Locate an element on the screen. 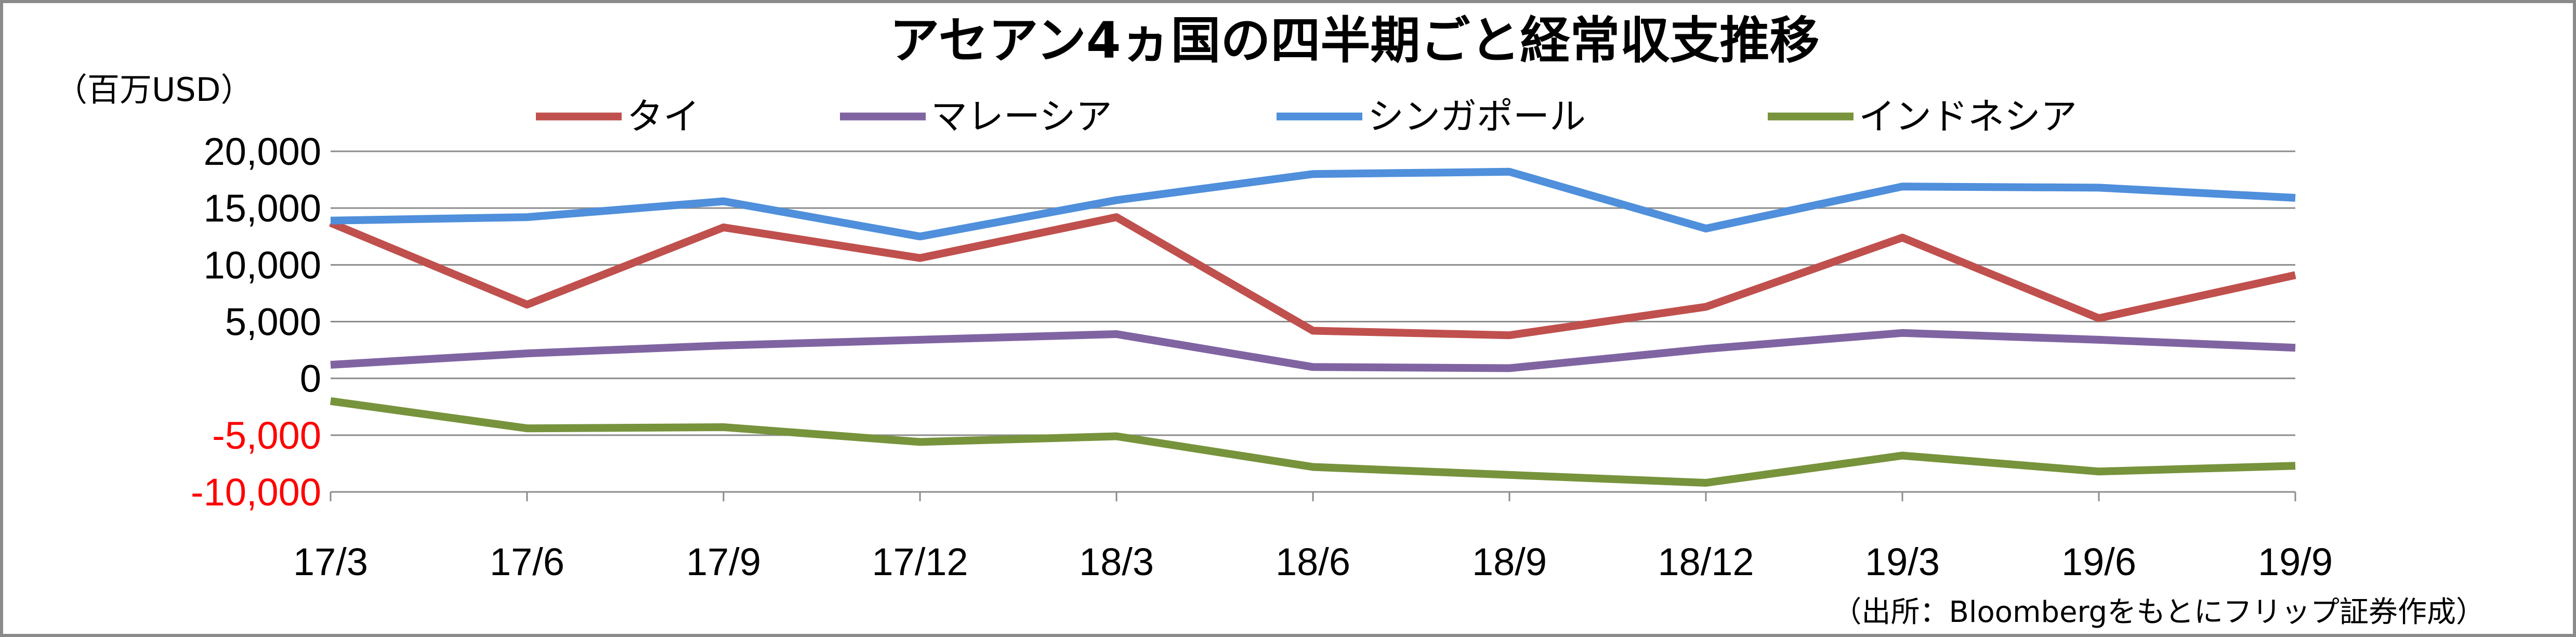  y-axis-tick-labels: 20,000 15,000 10,000 5,000 0 -5,000 -10,000 is located at coordinates (256, 322).